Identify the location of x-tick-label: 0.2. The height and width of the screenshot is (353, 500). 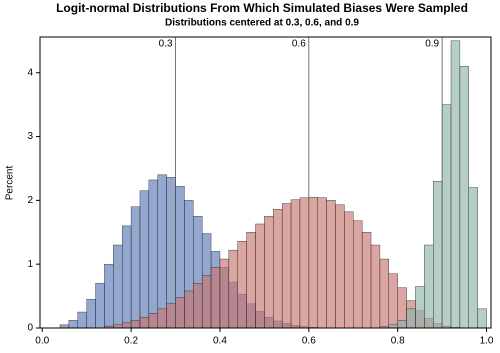
(131, 341).